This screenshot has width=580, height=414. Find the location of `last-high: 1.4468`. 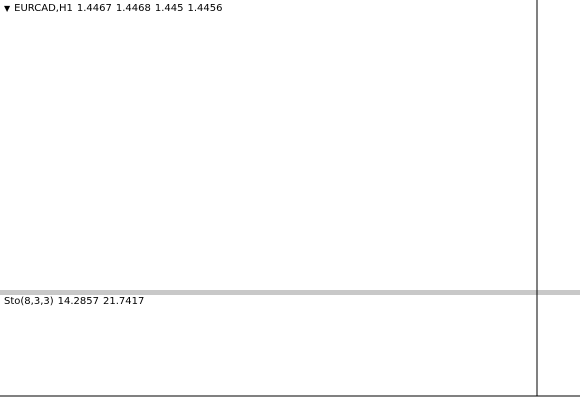

last-high: 1.4468 is located at coordinates (133, 8).